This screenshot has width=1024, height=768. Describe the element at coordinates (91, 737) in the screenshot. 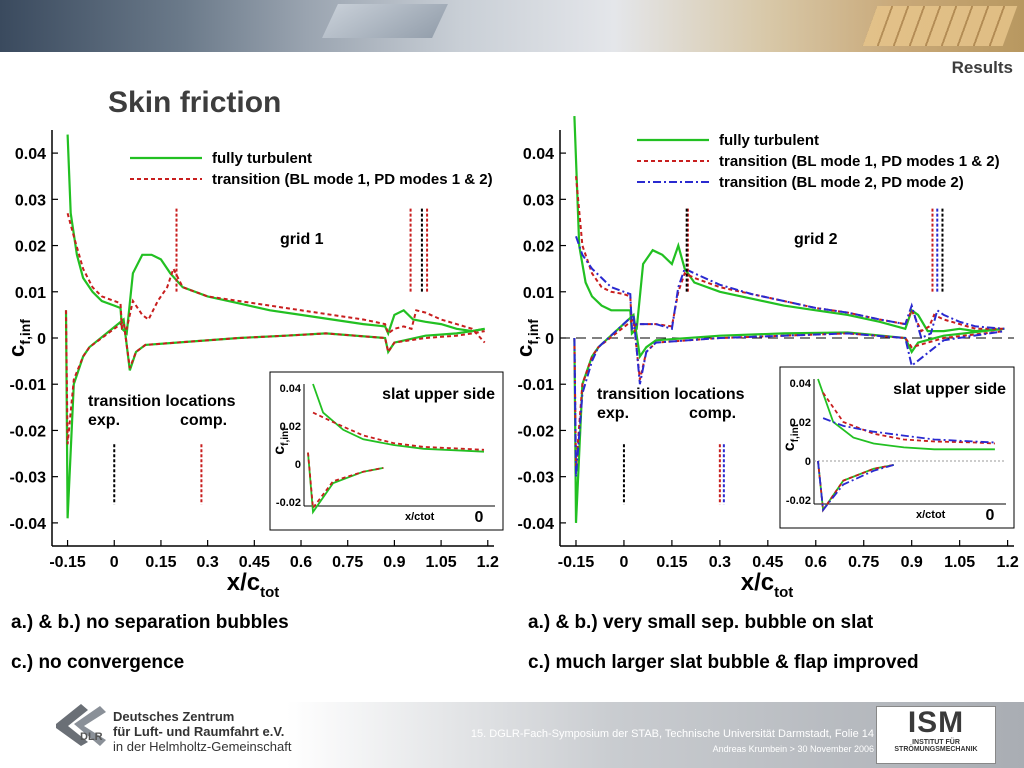

I see `dlr-logo-text: DLR` at that location.